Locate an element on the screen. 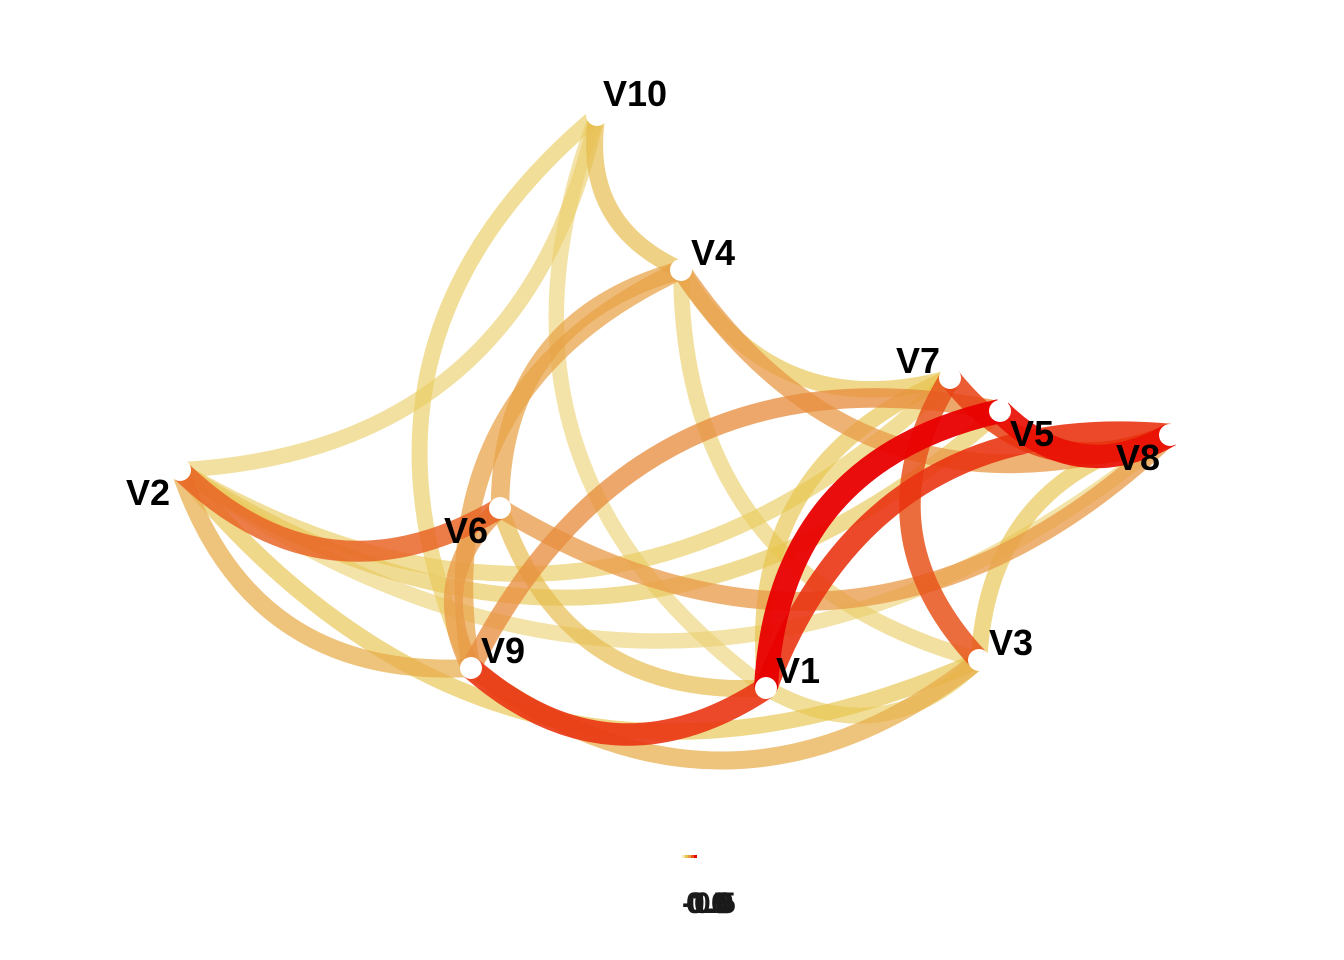  legend-tick-label-2: -0.5 is located at coordinates (710, 903).